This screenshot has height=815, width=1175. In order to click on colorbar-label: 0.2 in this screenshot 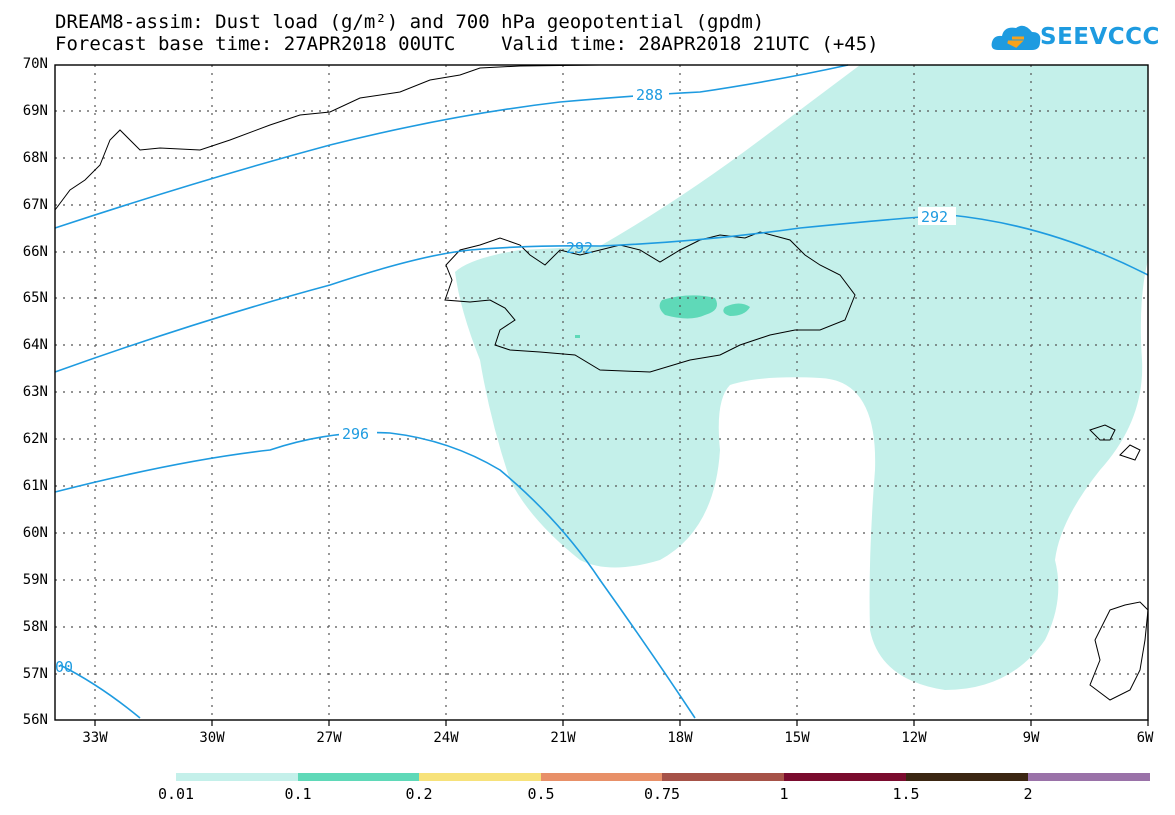, I will do `click(419, 794)`.